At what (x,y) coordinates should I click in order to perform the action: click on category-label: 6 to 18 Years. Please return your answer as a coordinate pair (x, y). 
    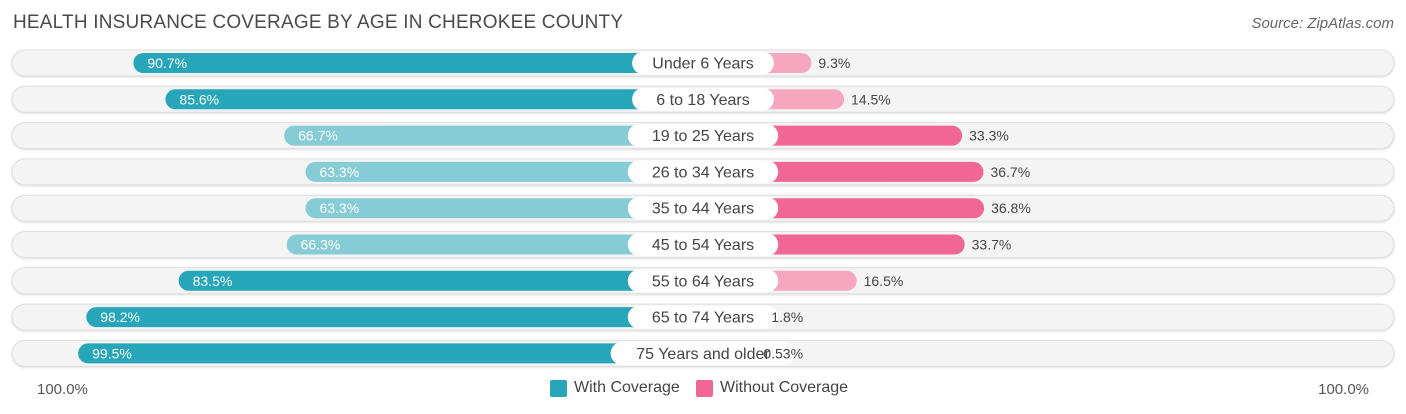
    Looking at the image, I should click on (702, 100).